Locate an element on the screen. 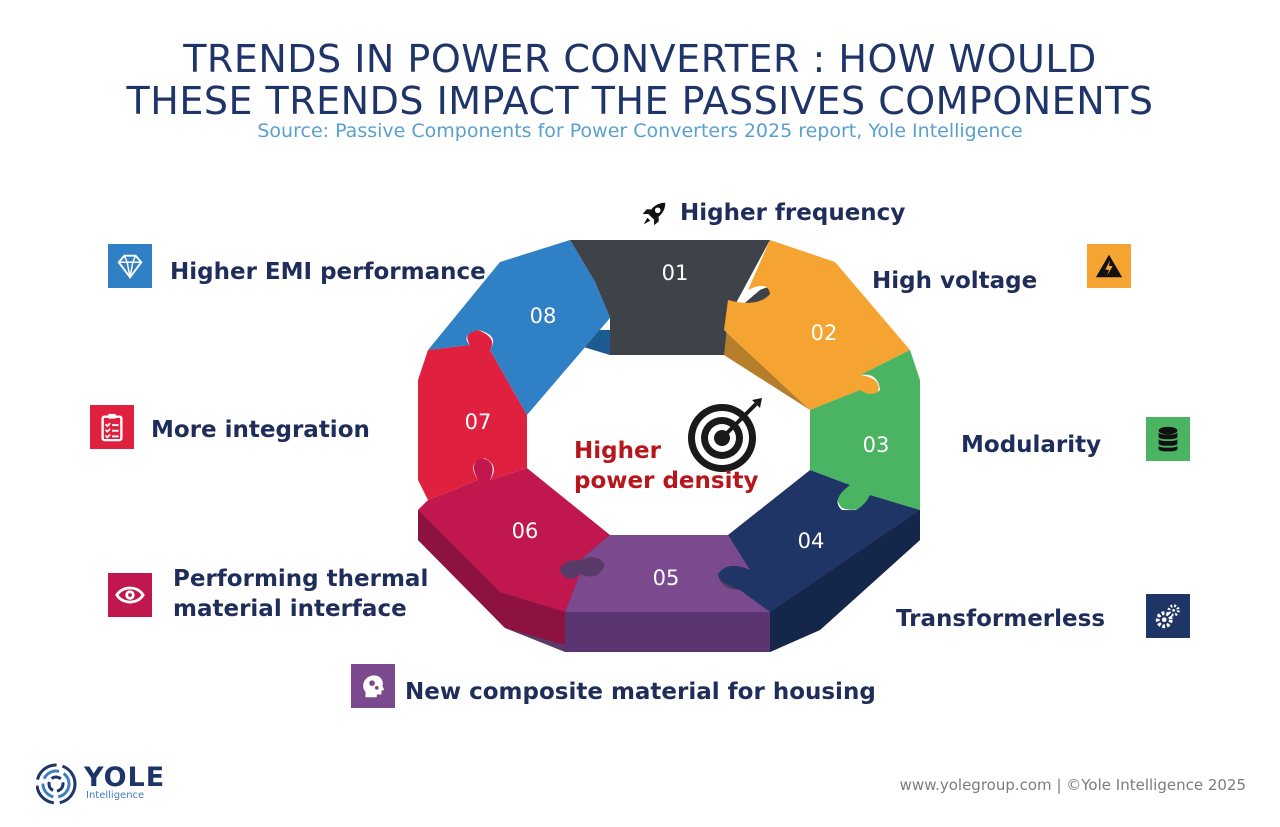  eye-icon is located at coordinates (130, 595).